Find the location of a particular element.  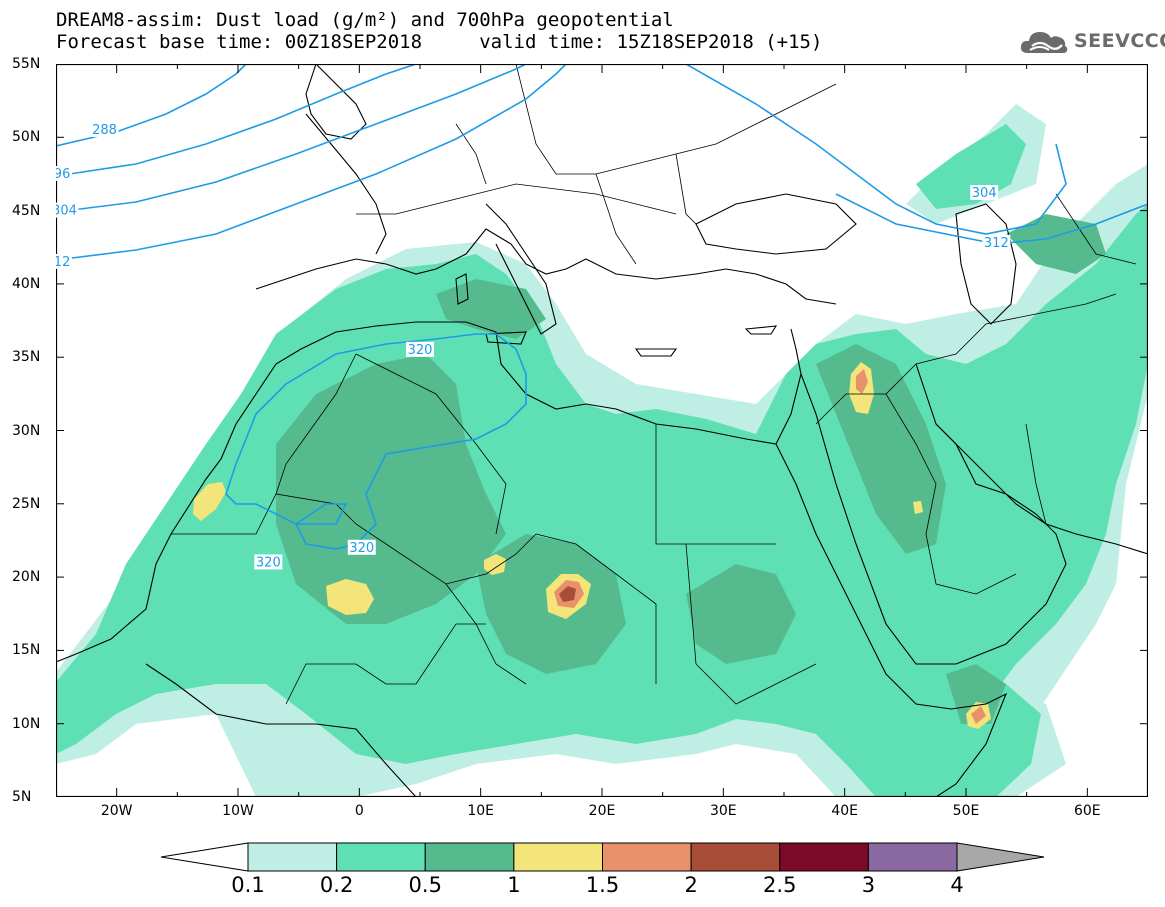

contour-label: 96 is located at coordinates (64, 173).